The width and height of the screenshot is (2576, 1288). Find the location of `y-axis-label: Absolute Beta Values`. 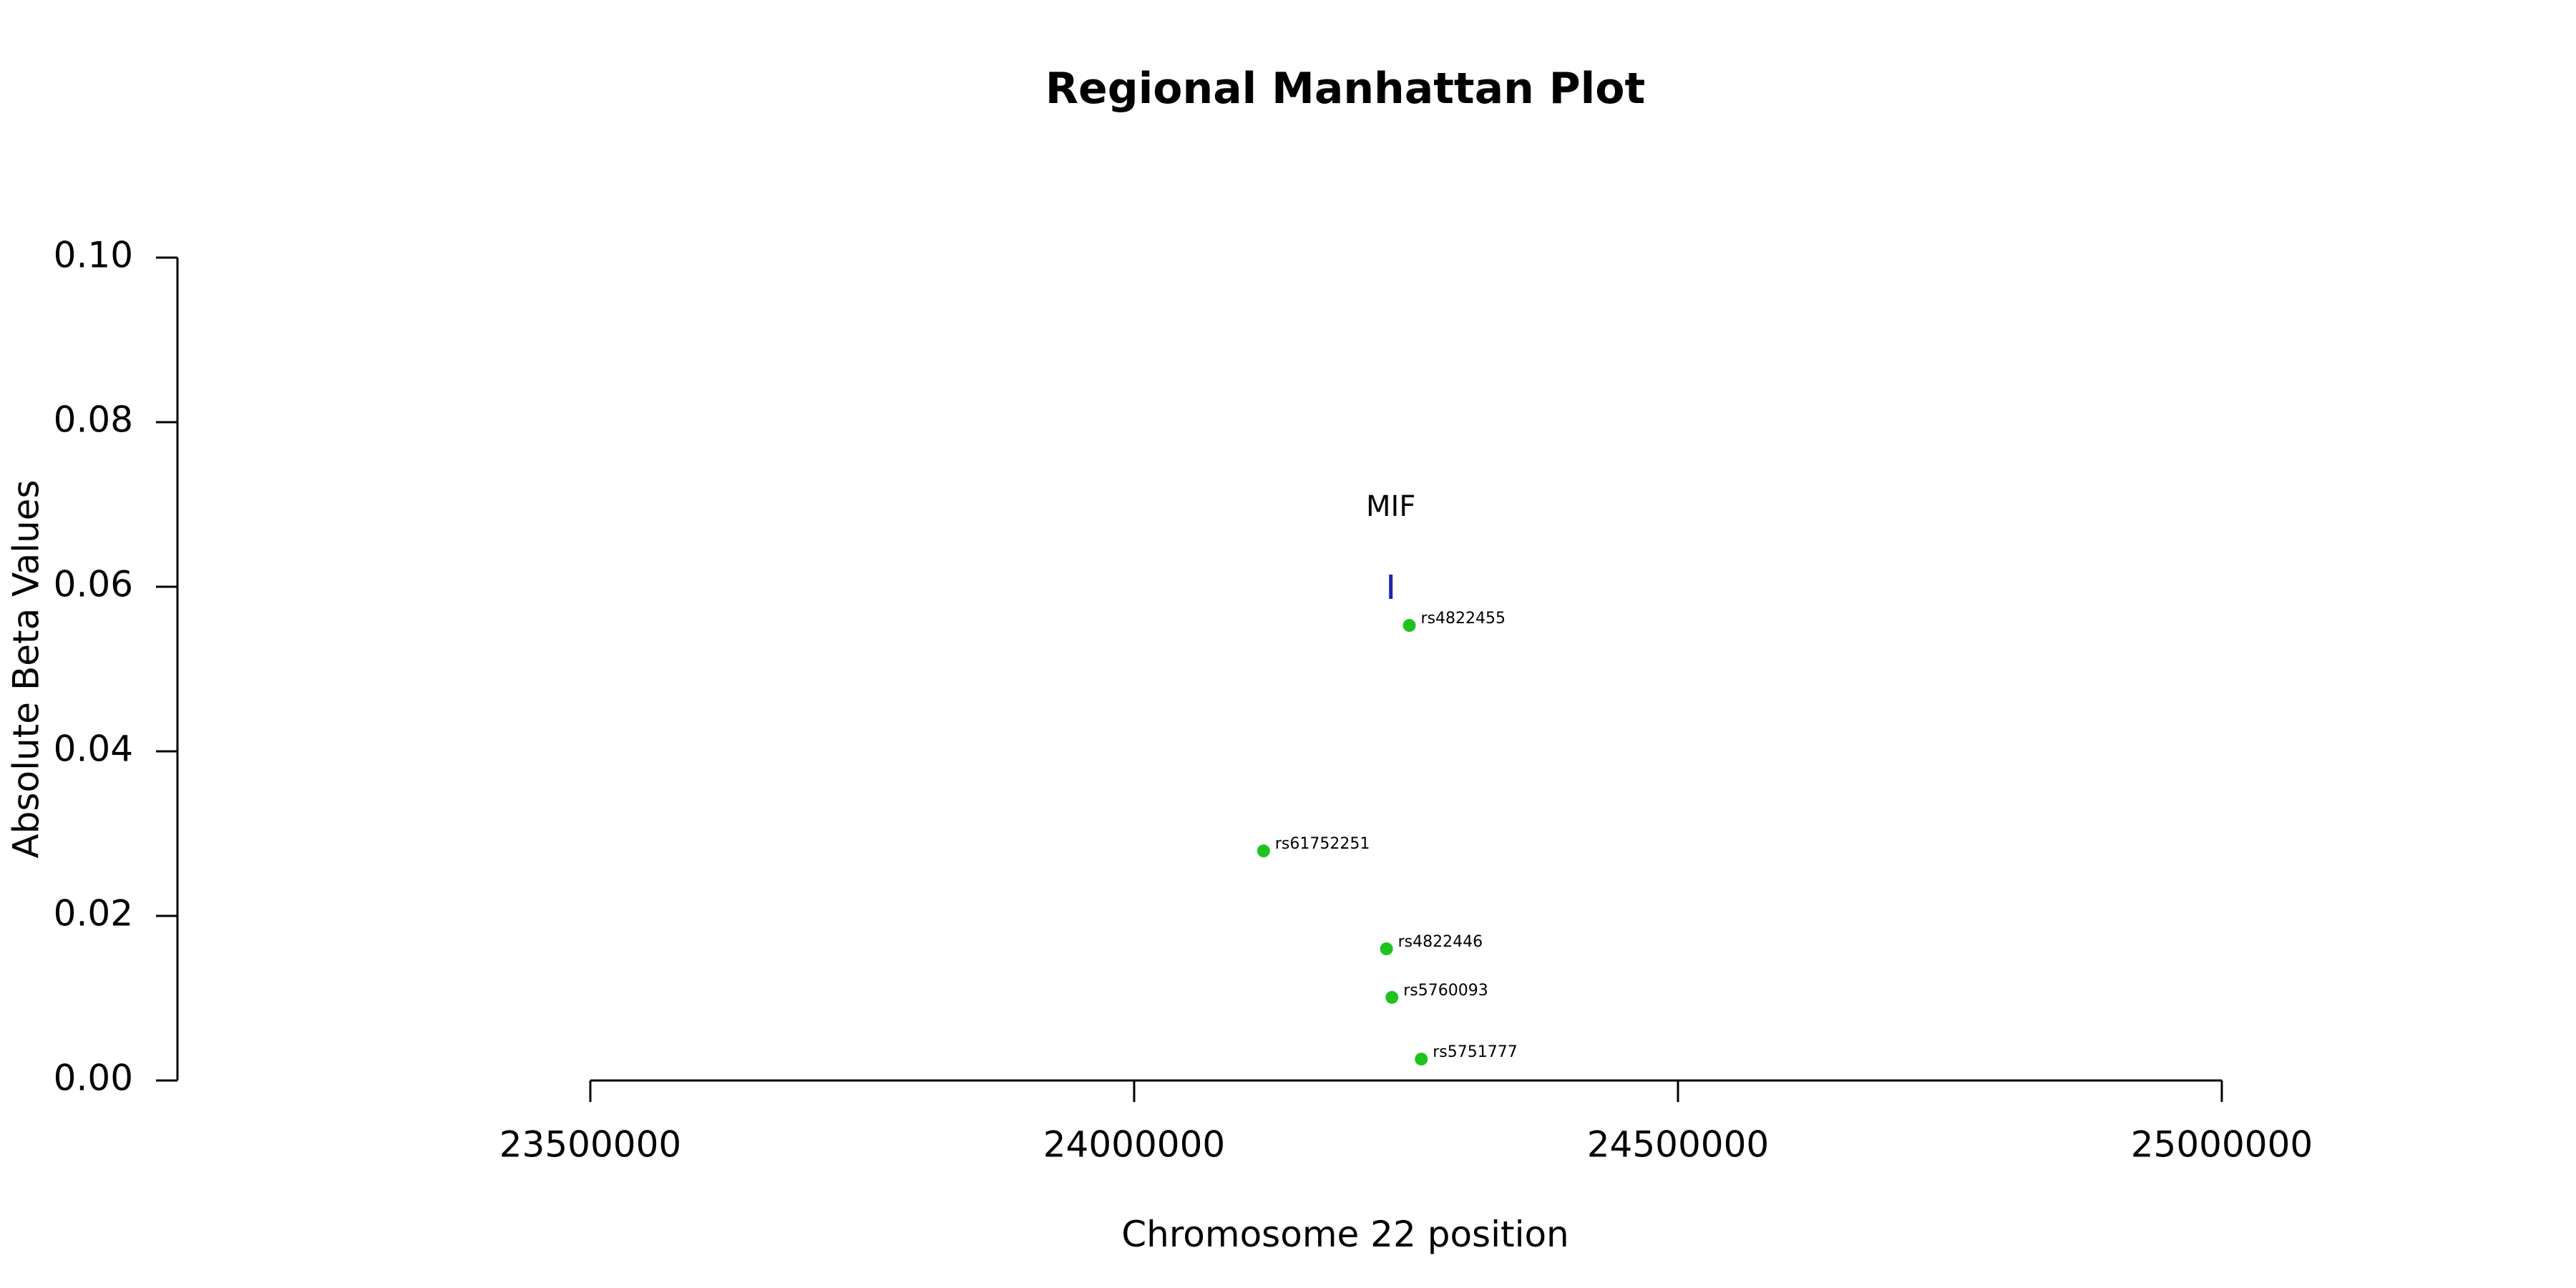

y-axis-label: Absolute Beta Values is located at coordinates (26, 669).